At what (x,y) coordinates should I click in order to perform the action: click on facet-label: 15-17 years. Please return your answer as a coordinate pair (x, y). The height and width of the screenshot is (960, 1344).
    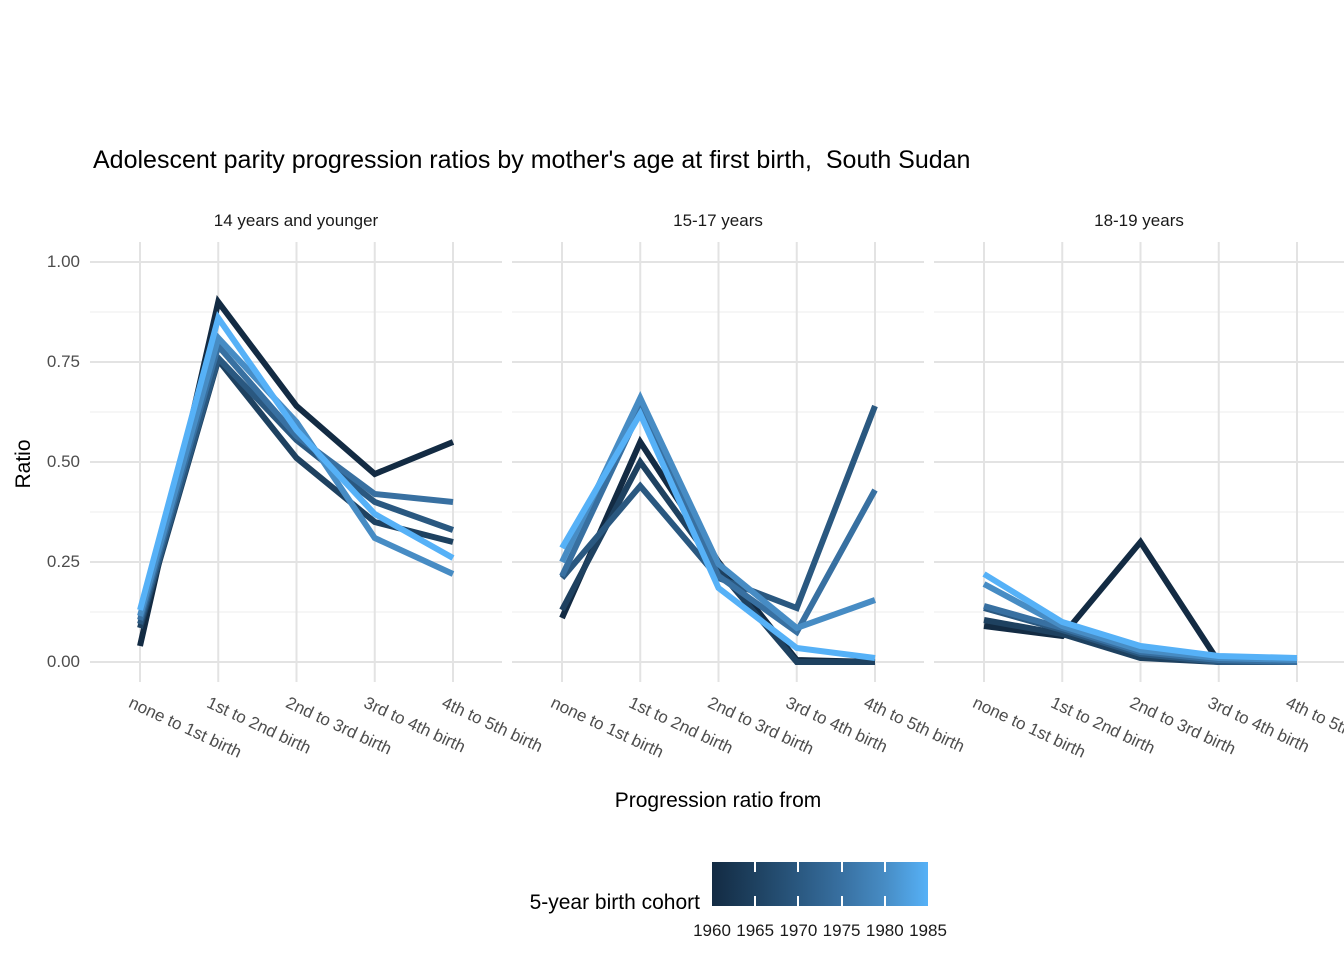
    Looking at the image, I should click on (718, 220).